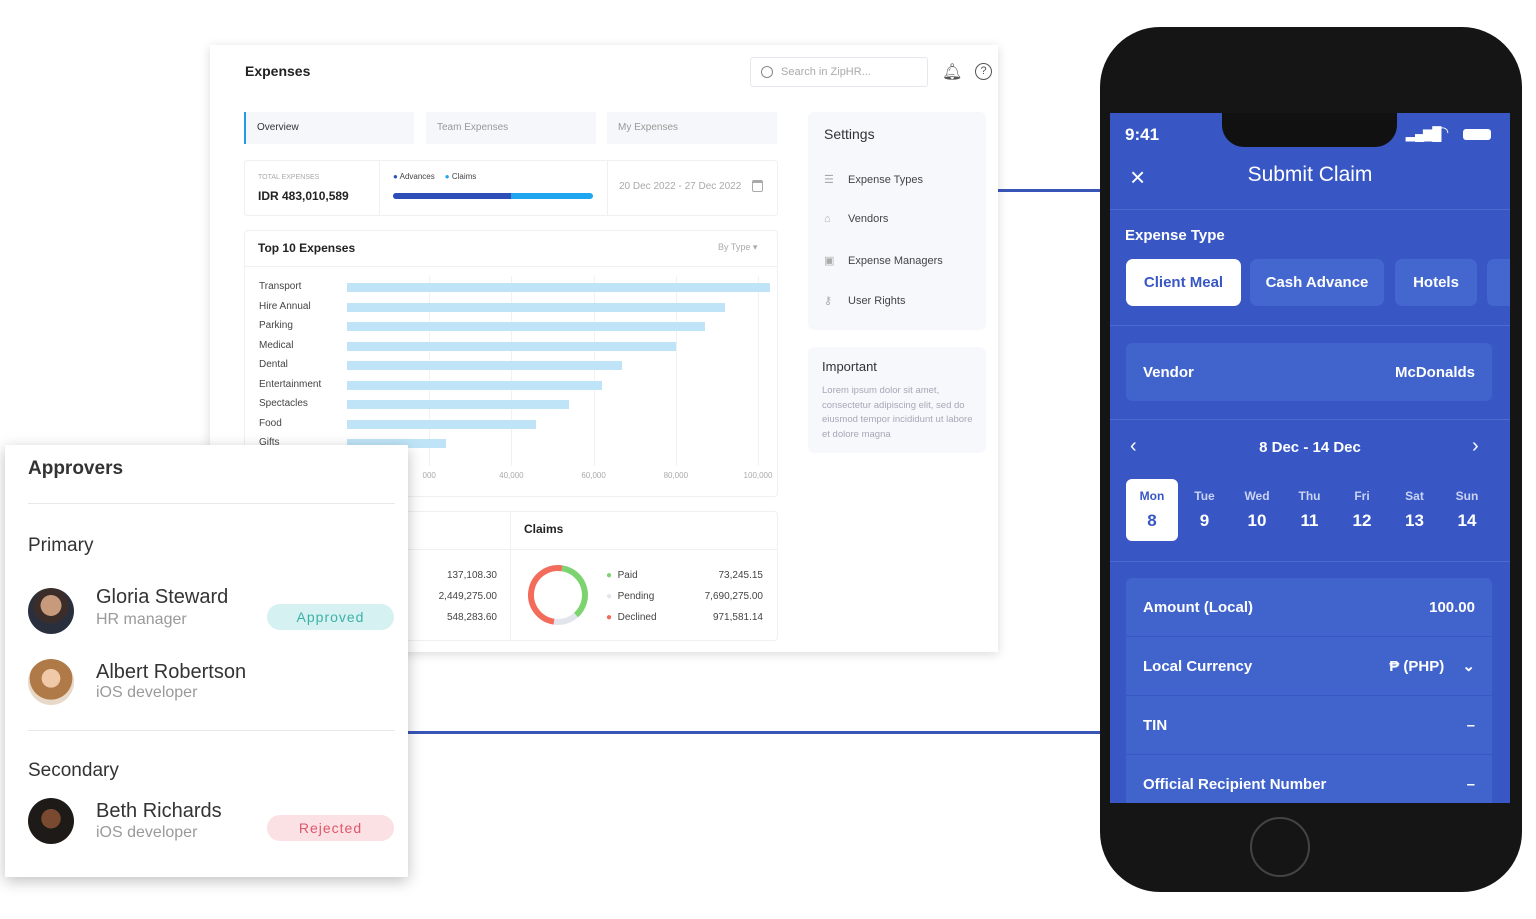 Image resolution: width=1536 pixels, height=919 pixels. Describe the element at coordinates (1204, 509) in the screenshot. I see `day-tue: Tue 9` at that location.